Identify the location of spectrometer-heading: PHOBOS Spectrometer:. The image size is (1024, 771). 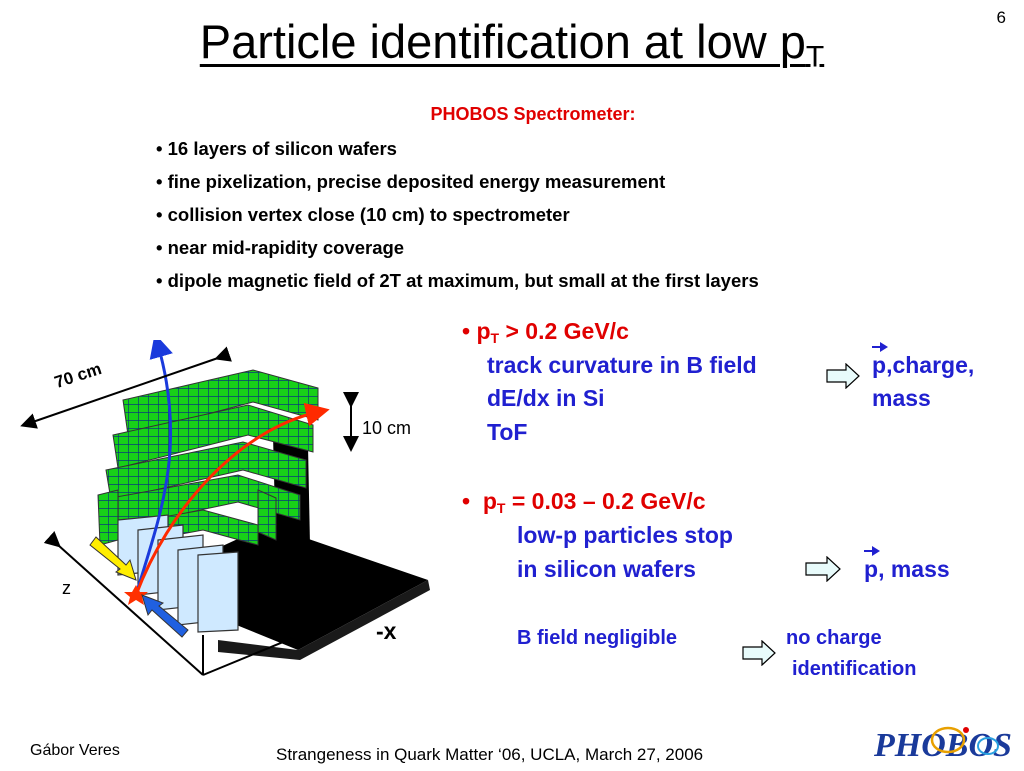
(533, 114).